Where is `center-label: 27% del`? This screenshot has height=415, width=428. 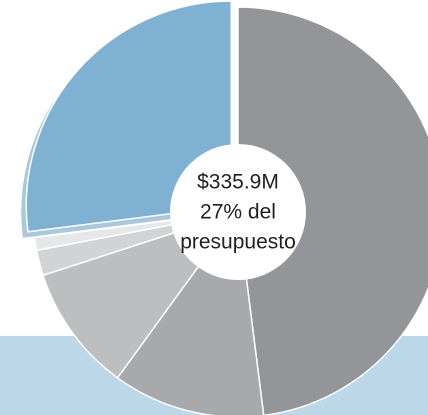 center-label: 27% del is located at coordinates (238, 212).